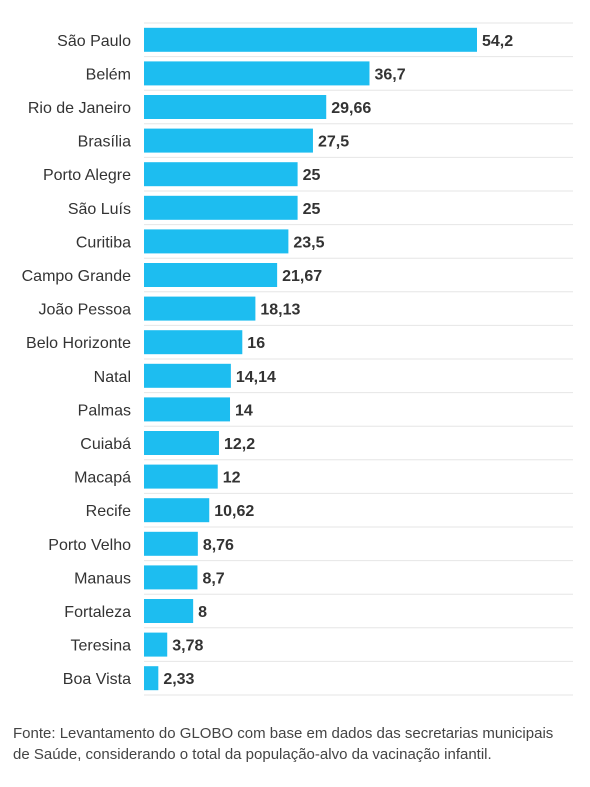  I want to click on category-label: Rio de Janeiro, so click(79, 108).